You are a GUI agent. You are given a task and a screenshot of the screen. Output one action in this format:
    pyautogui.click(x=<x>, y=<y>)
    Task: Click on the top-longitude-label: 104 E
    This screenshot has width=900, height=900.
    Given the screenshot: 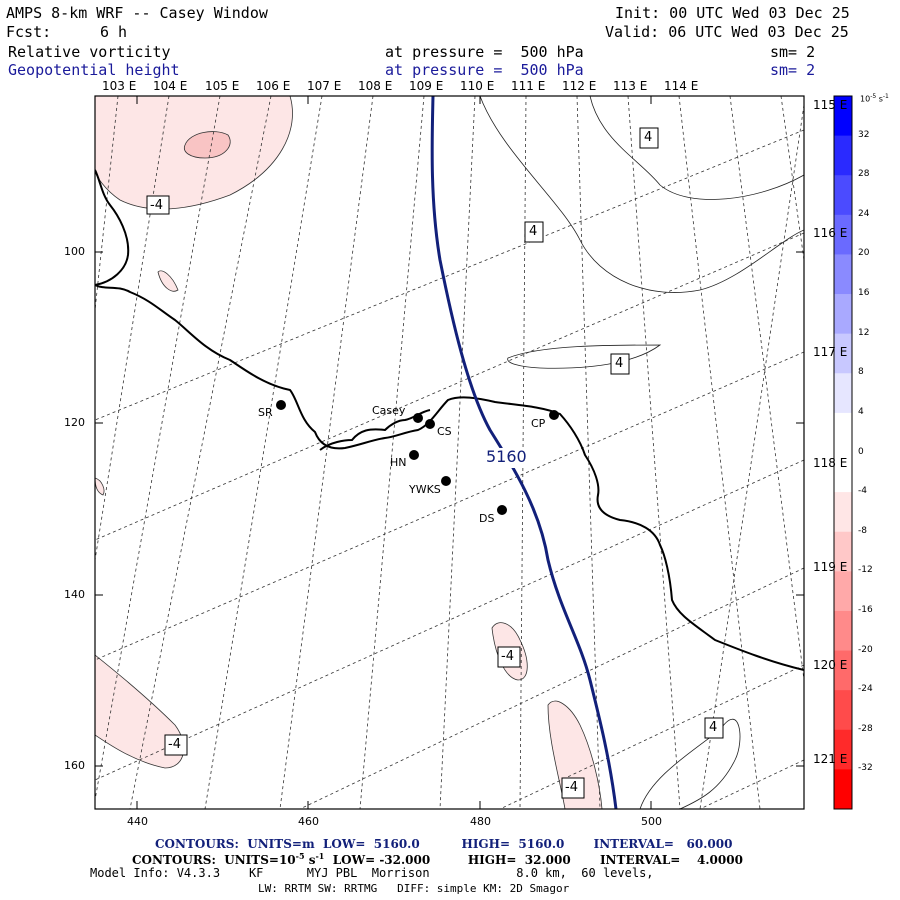 What is the action you would take?
    pyautogui.click(x=170, y=86)
    